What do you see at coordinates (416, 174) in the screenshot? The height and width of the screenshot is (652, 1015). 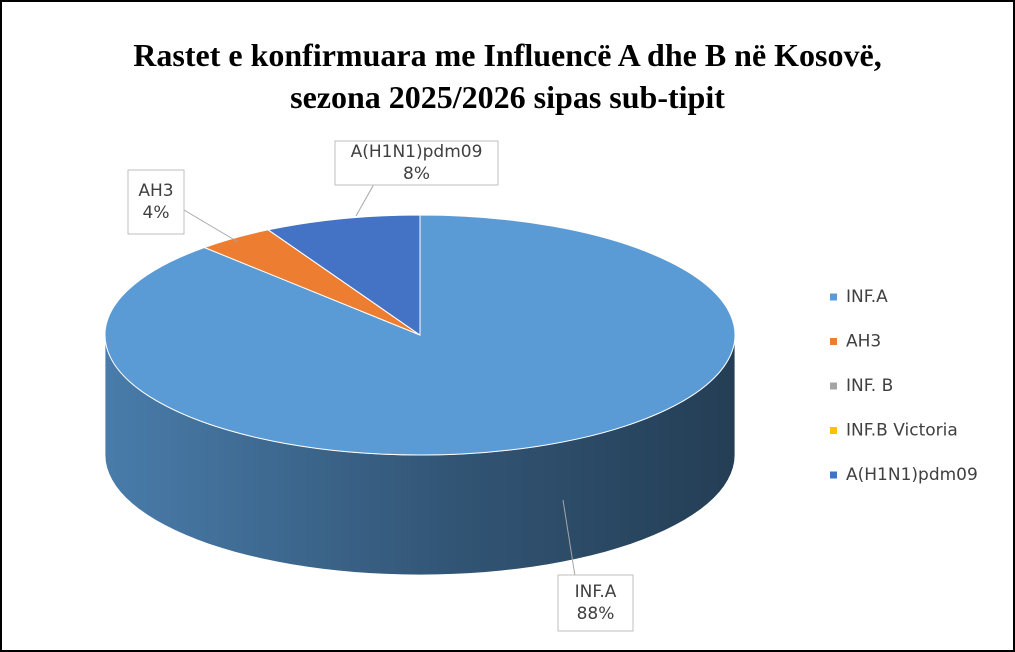 I see `data-label-value: 8%` at bounding box center [416, 174].